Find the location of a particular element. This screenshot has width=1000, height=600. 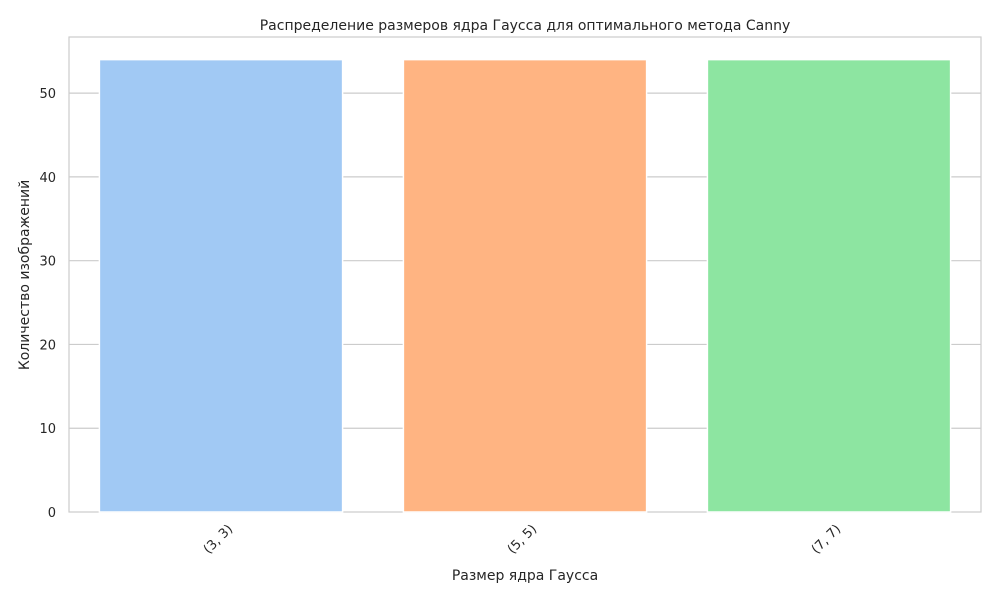

y-axis-label: Количество изображений is located at coordinates (25, 275).